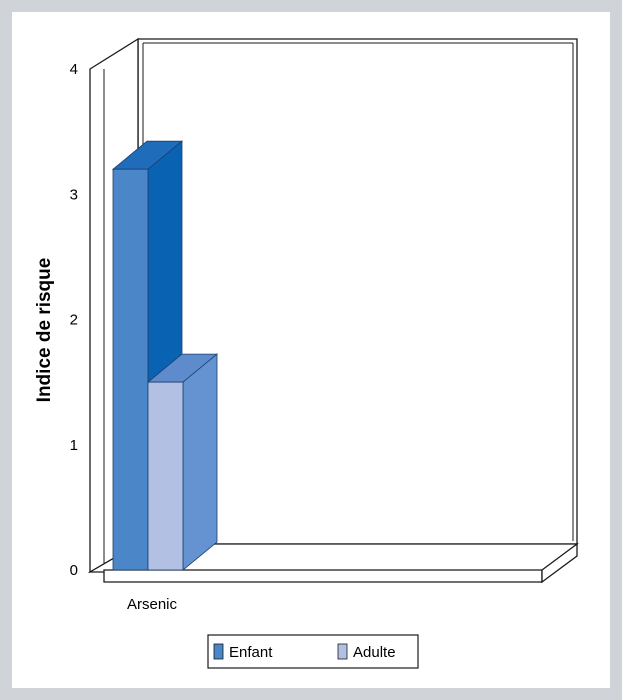  Describe the element at coordinates (218, 651) in the screenshot. I see `legend-swatch-enfant` at that location.